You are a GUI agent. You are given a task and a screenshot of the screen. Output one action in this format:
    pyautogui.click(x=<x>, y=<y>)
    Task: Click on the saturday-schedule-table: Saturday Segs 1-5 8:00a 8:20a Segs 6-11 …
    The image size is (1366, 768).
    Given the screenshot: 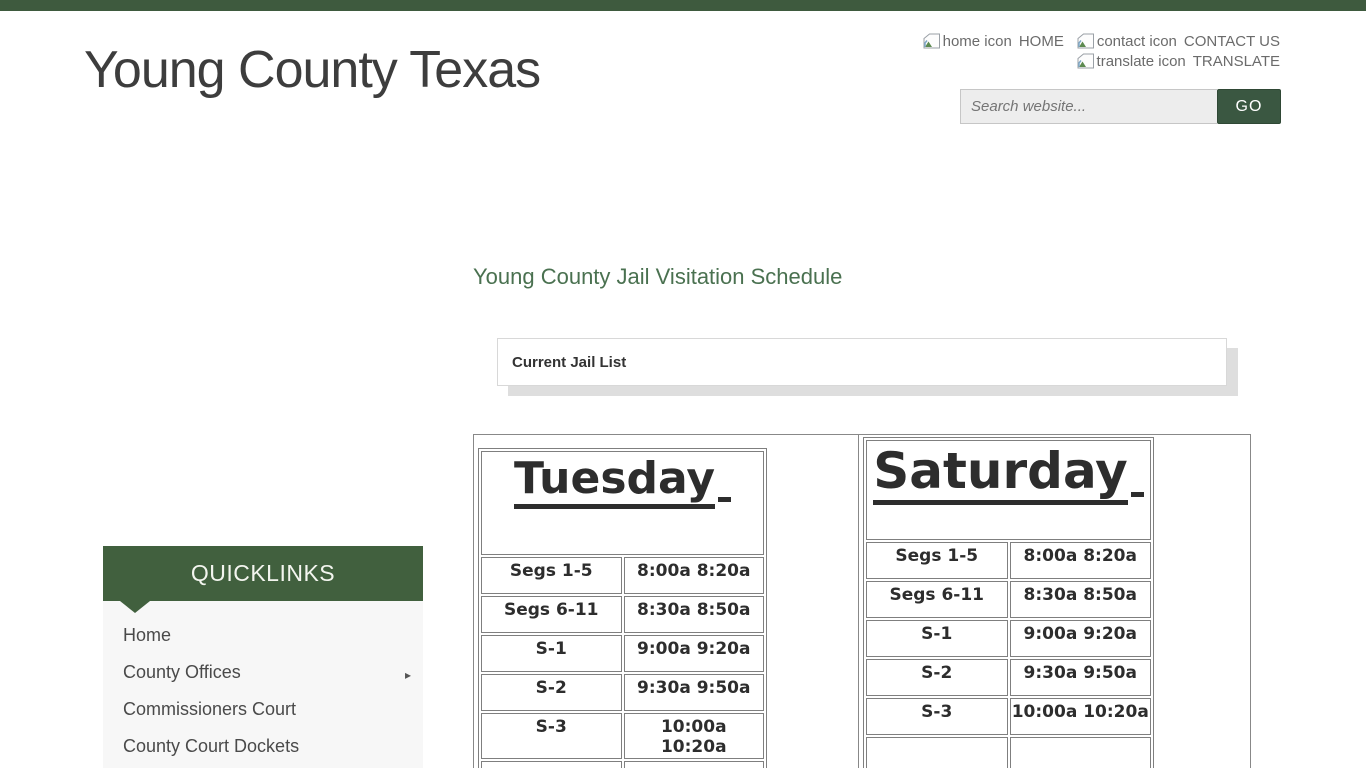 What is the action you would take?
    pyautogui.click(x=1008, y=602)
    